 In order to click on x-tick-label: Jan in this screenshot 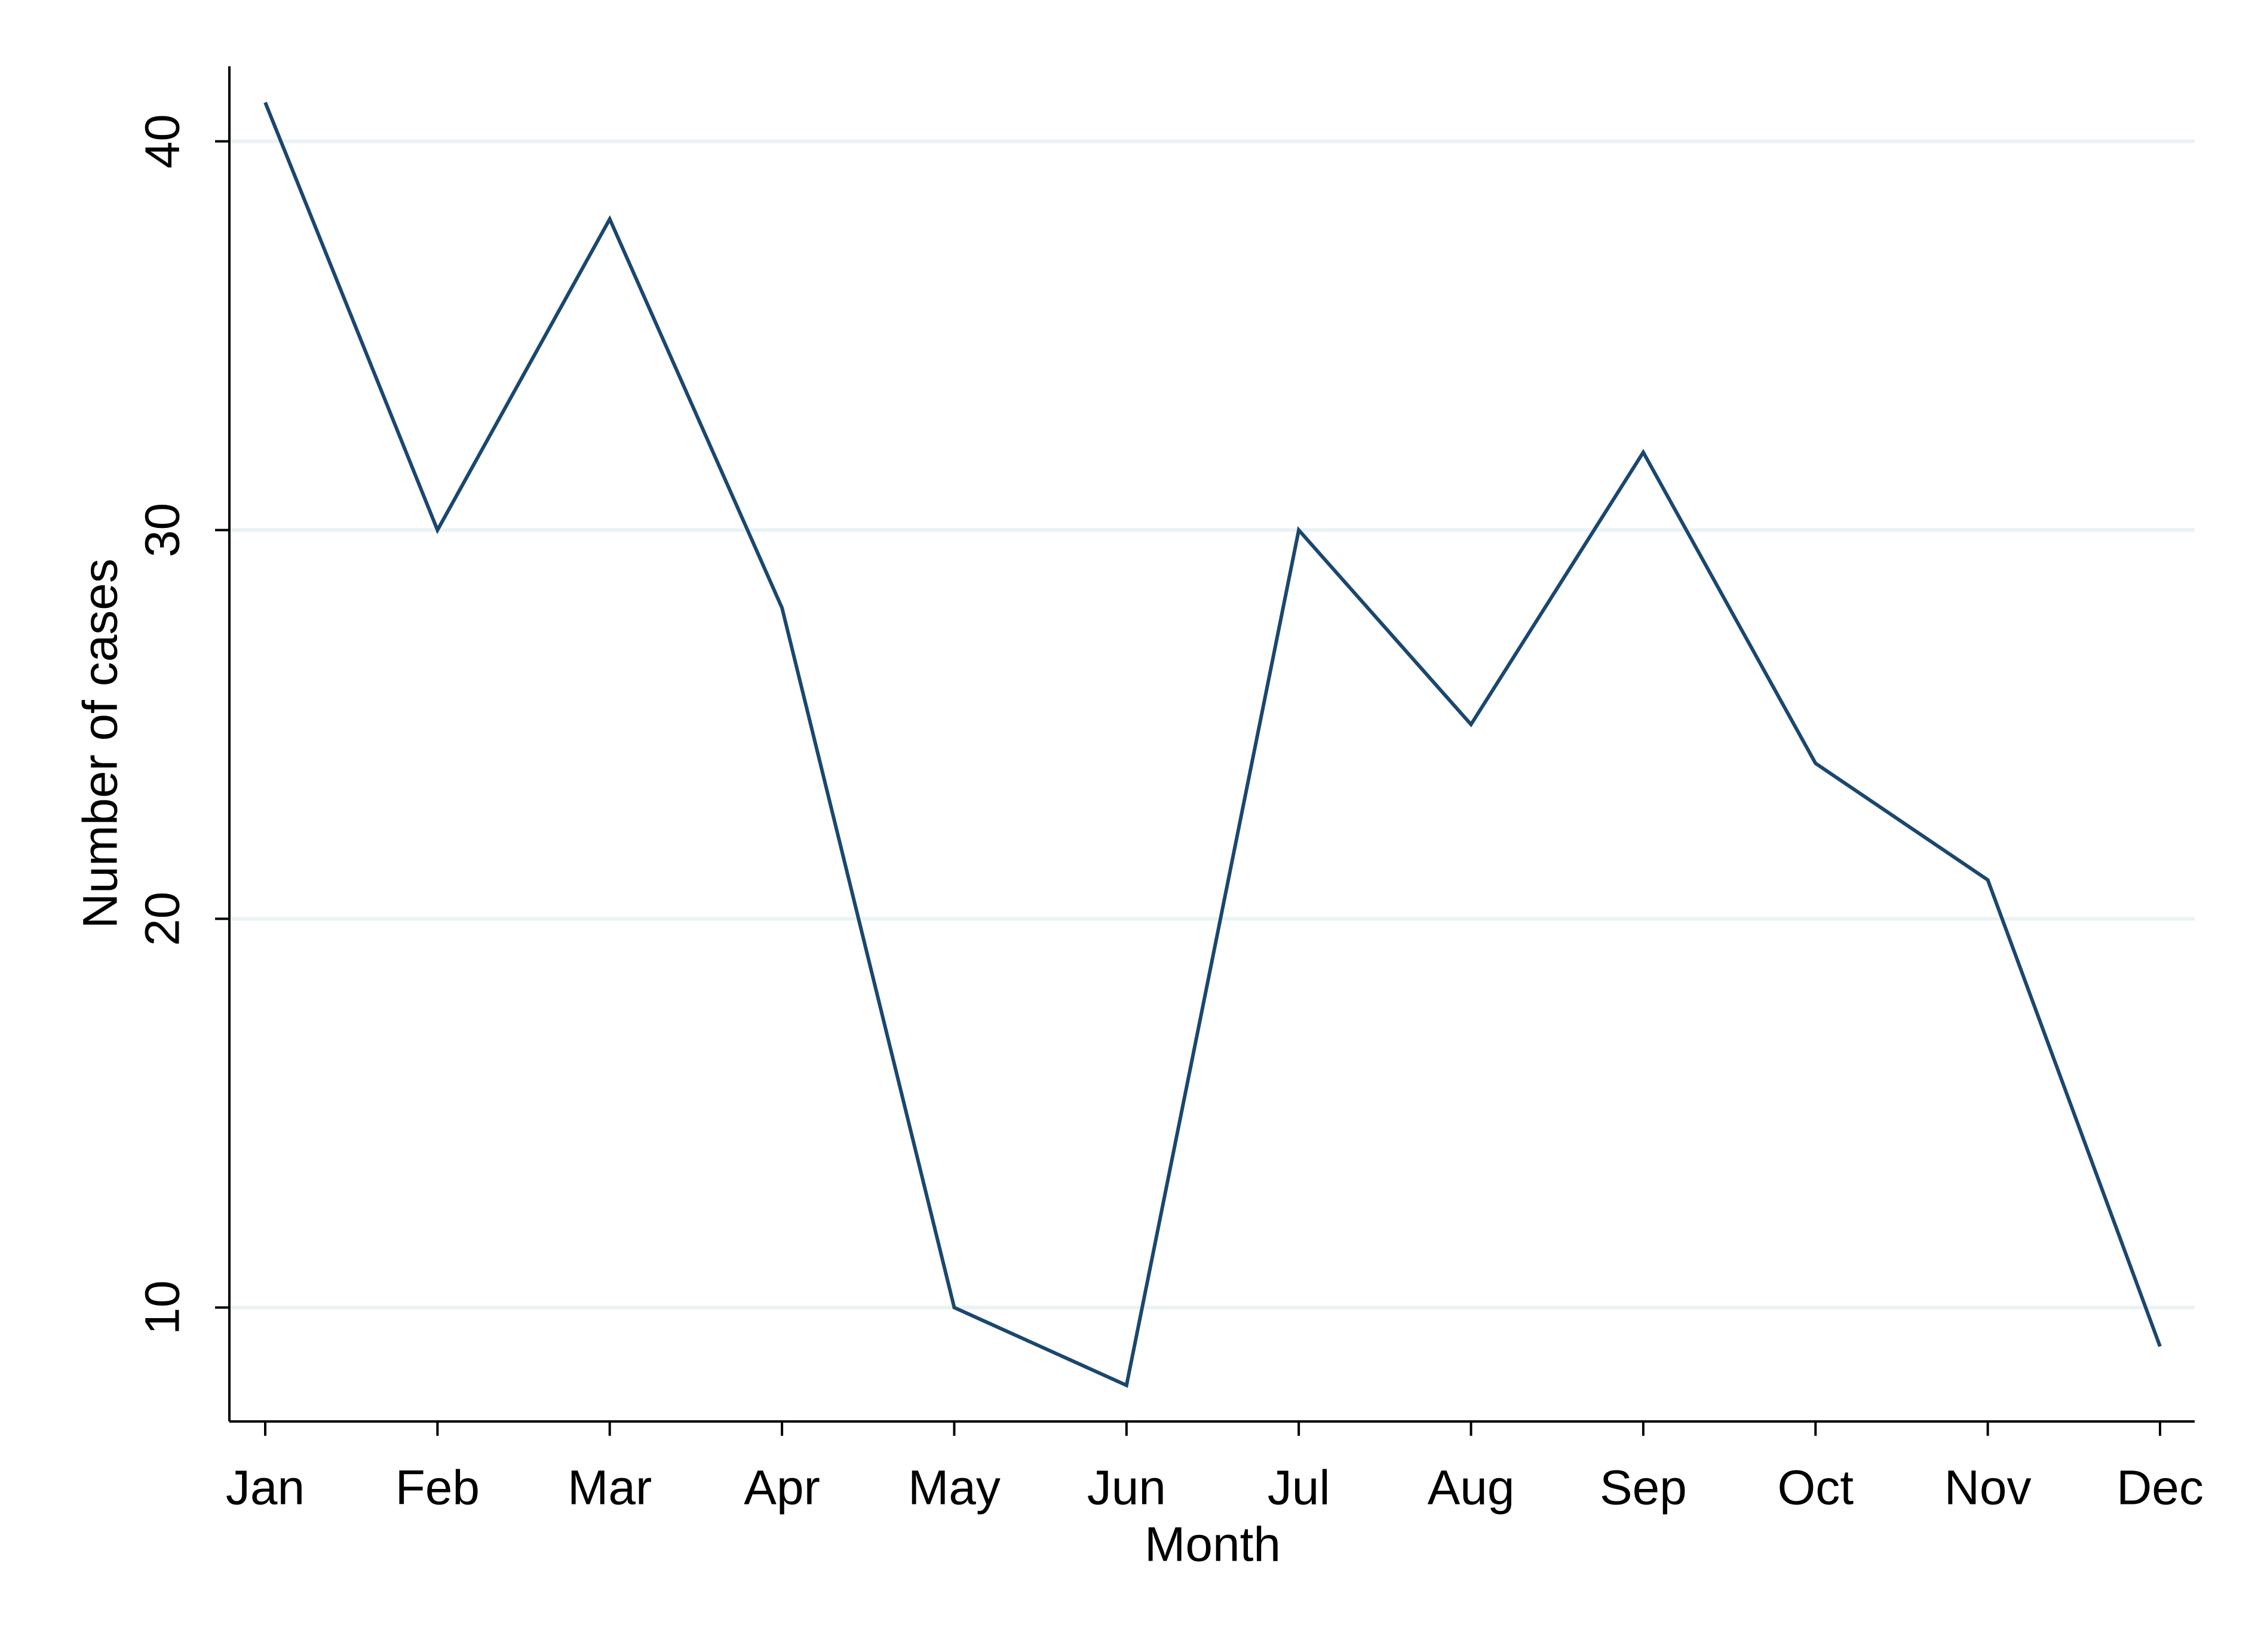, I will do `click(265, 1488)`.